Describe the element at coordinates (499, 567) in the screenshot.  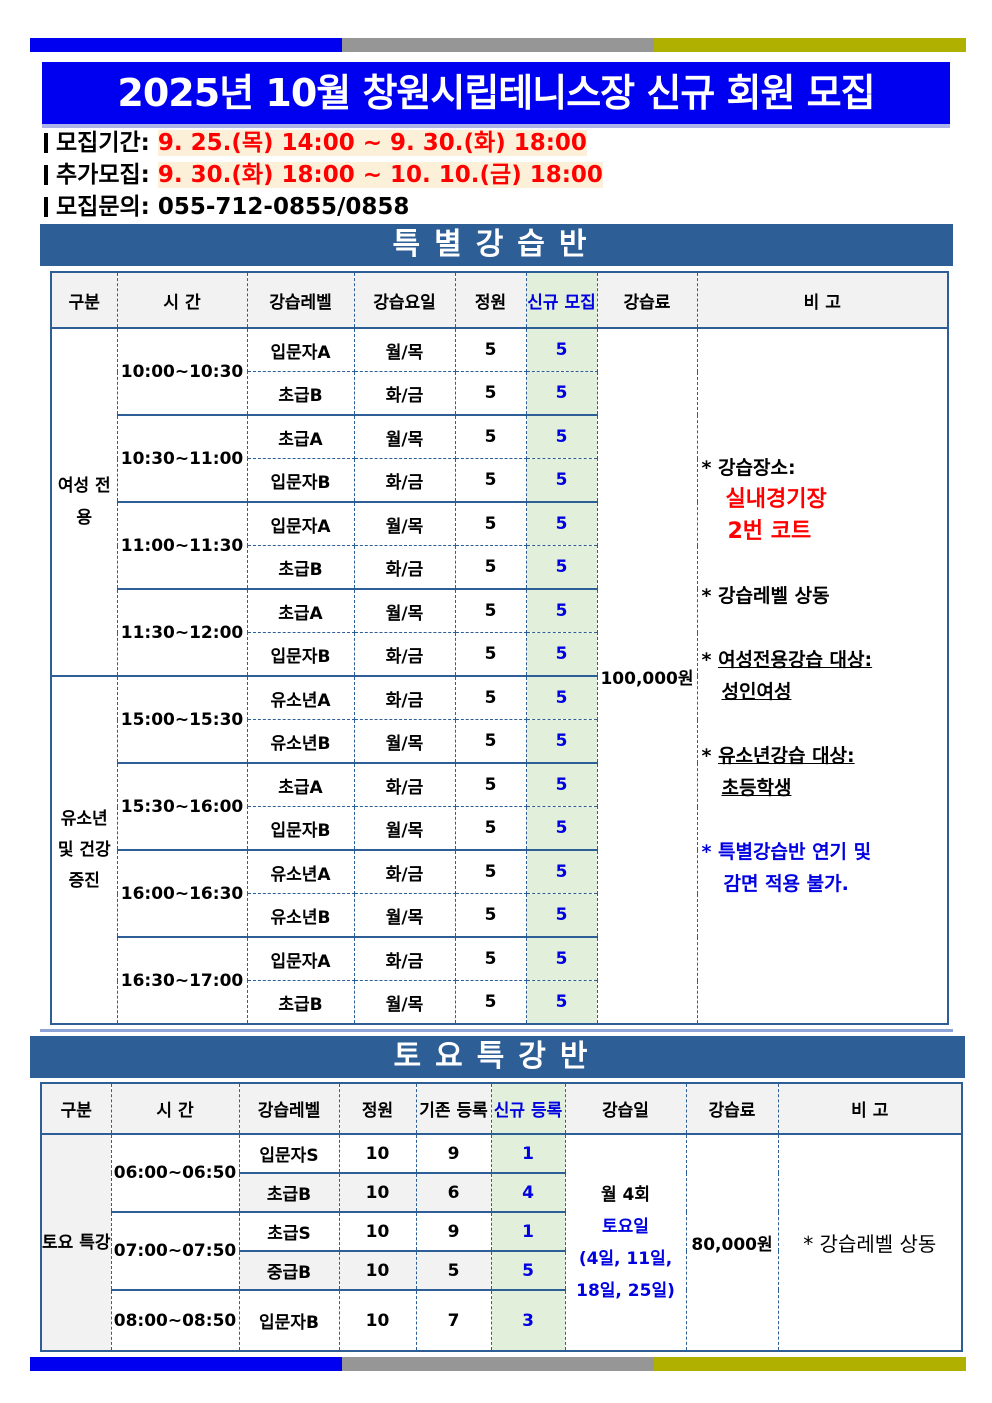
I see `table-row: 초급B 화/금 5 5` at that location.